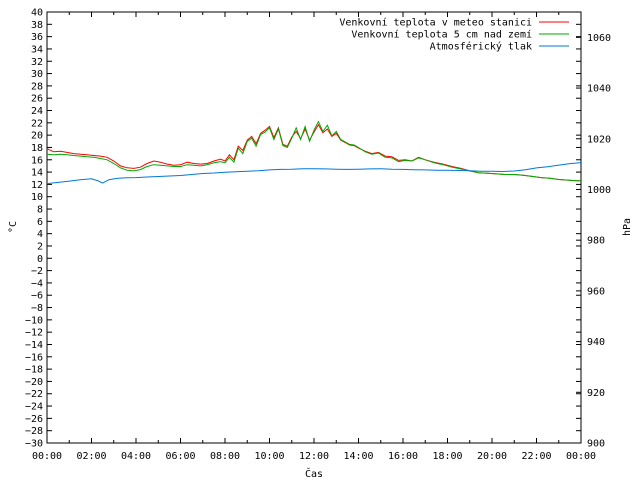  I want to click on legend-label-1: Venkovní teplota v meteo stanici, so click(435, 23).